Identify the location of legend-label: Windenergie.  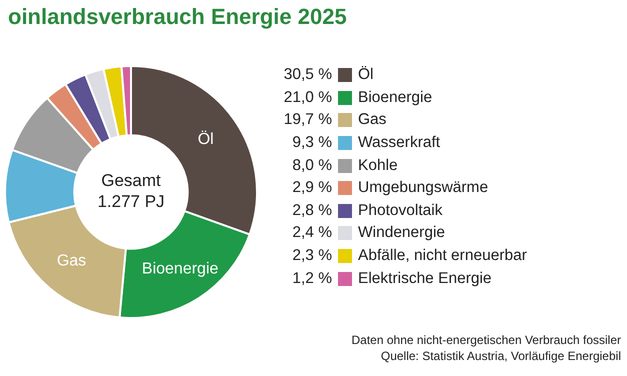
(402, 233).